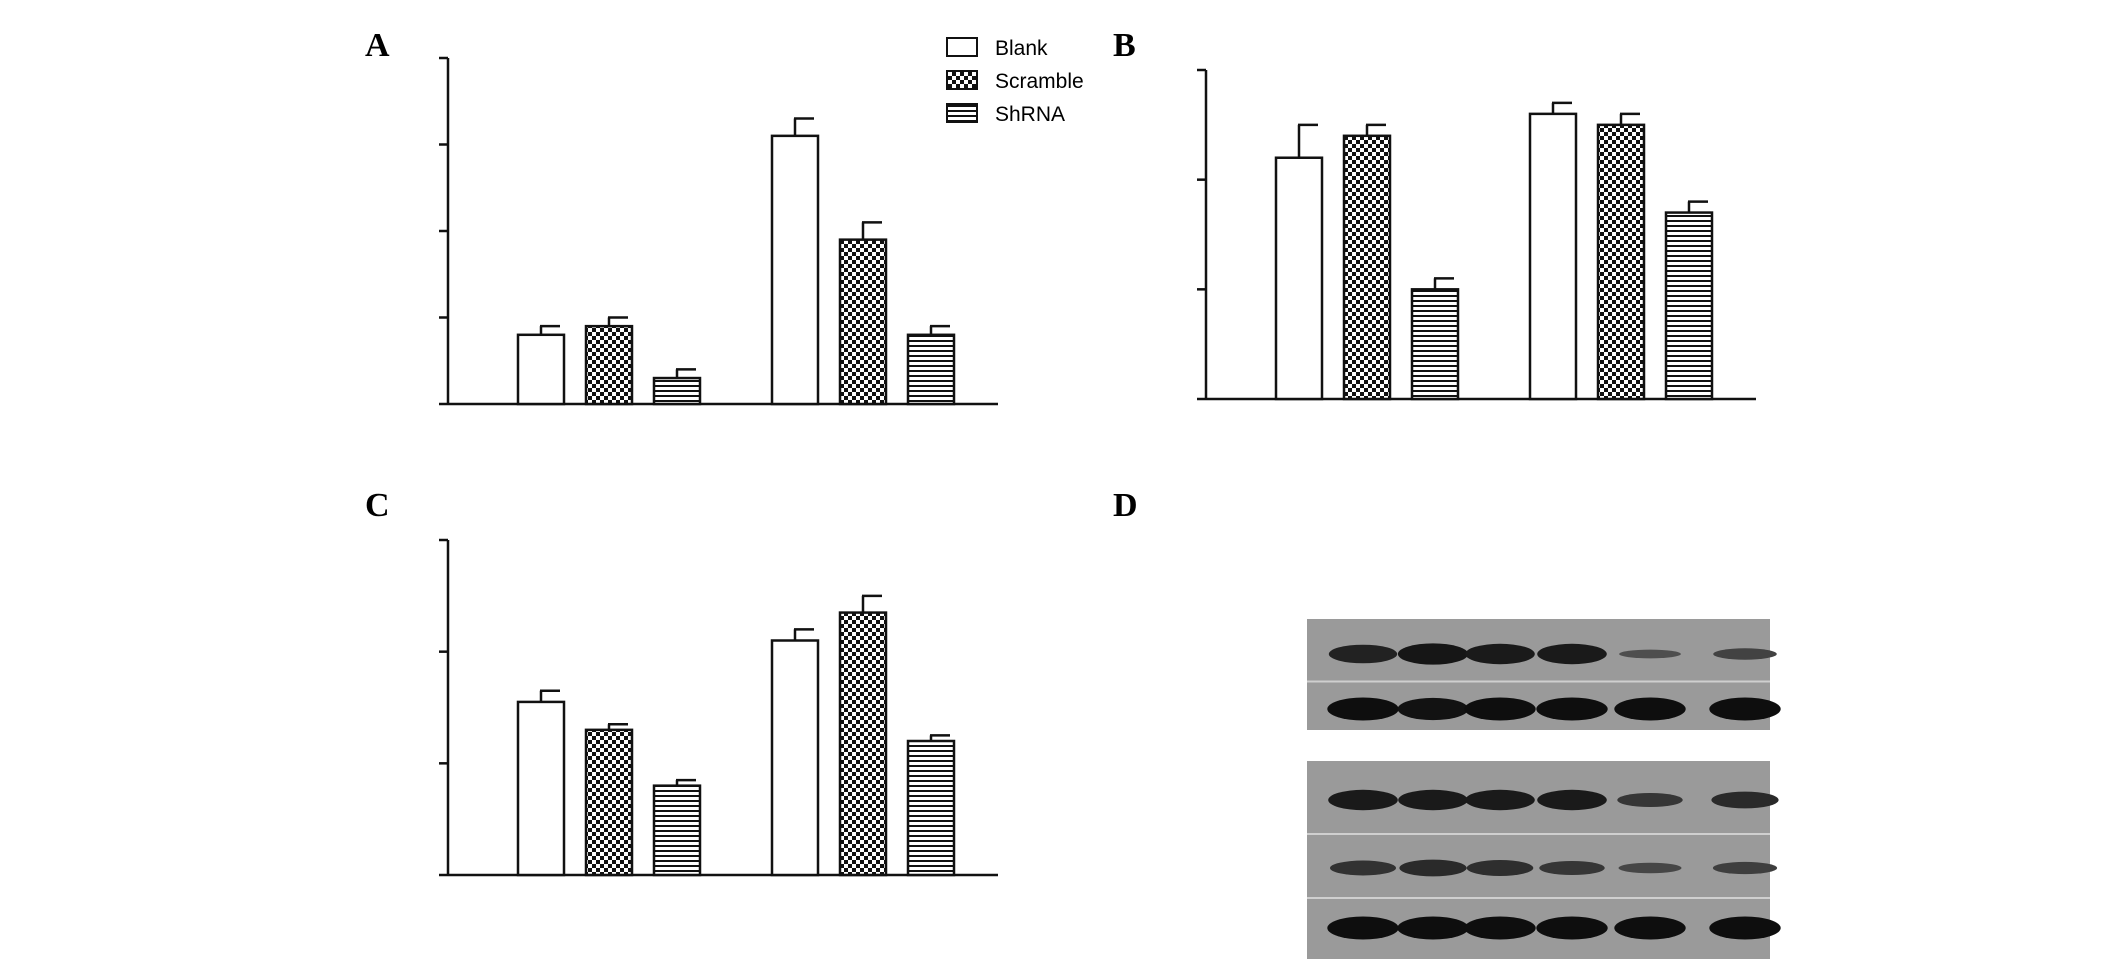  I want to click on legend-label-shrna: ShRNA, so click(1030, 114).